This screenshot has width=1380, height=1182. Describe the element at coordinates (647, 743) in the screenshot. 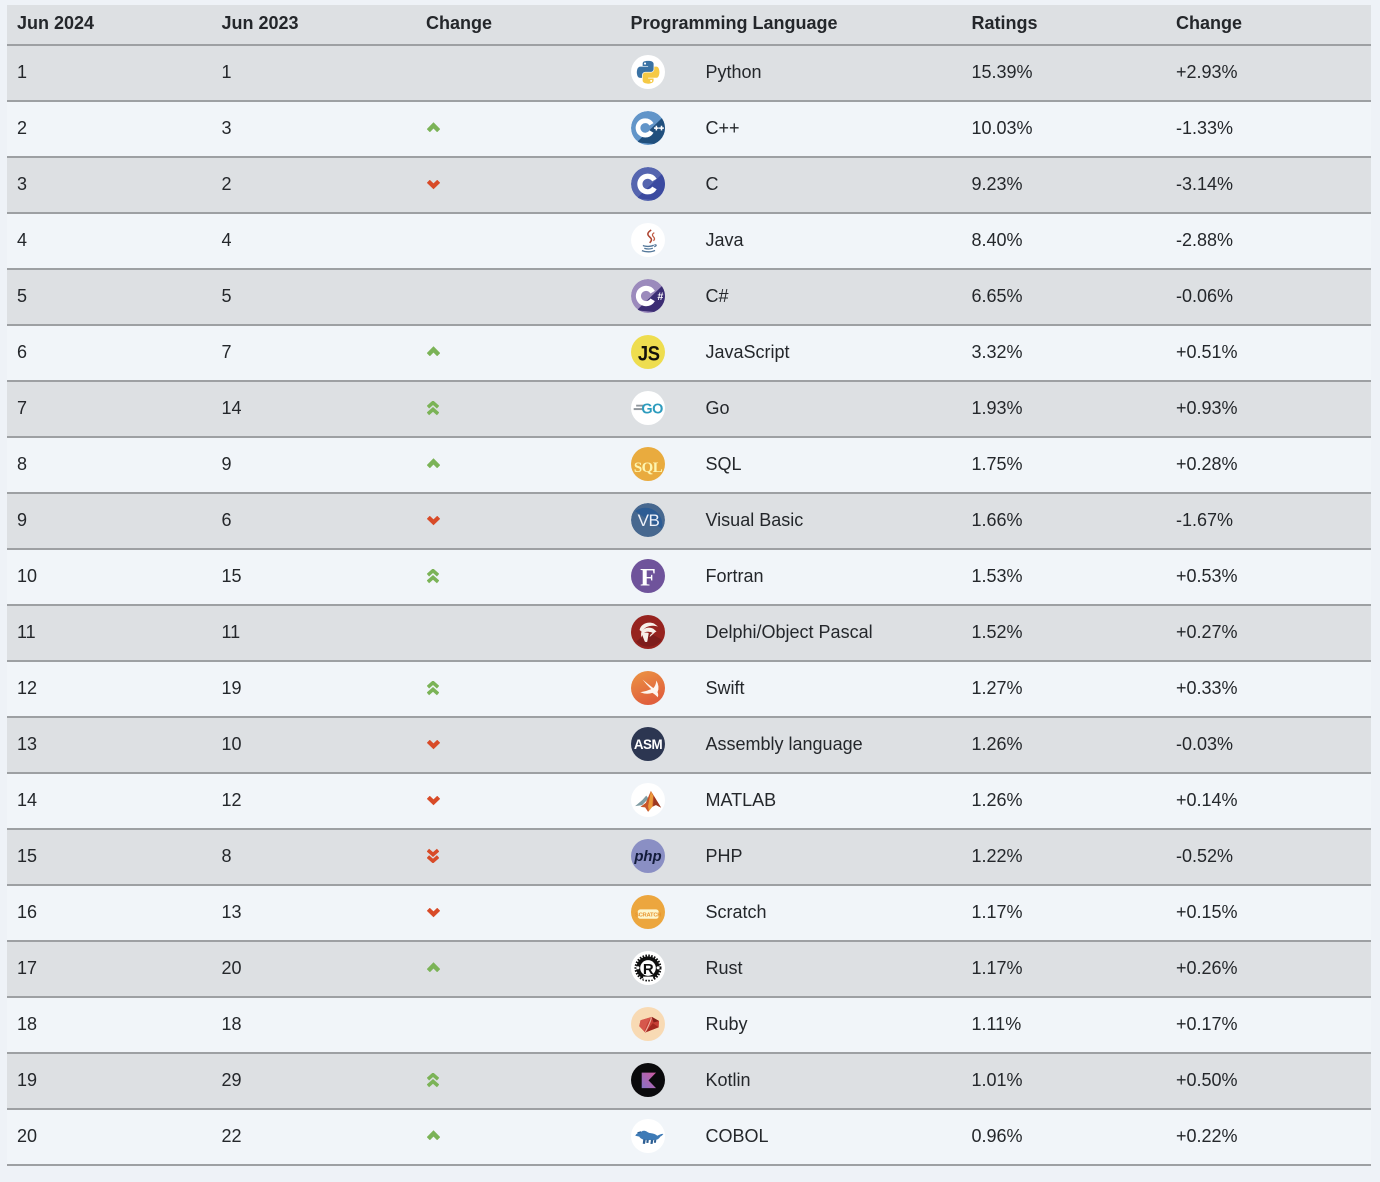

I see `svg-text: ASM` at that location.